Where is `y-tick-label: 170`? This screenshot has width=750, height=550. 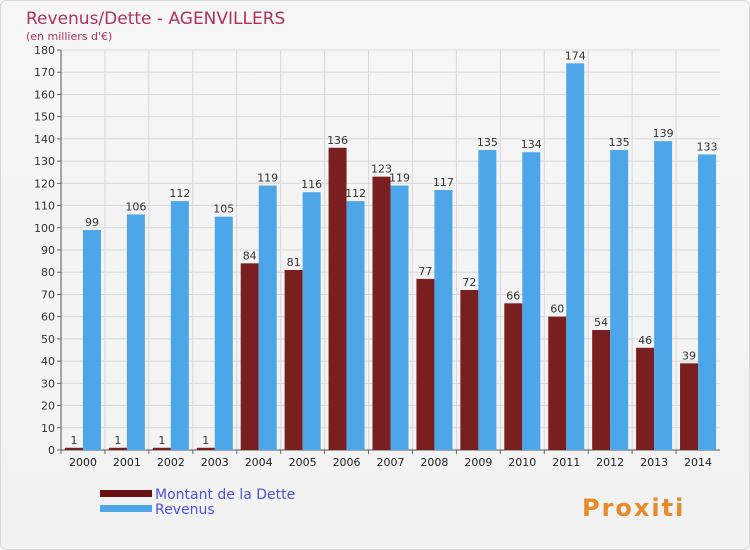 y-tick-label: 170 is located at coordinates (44, 72).